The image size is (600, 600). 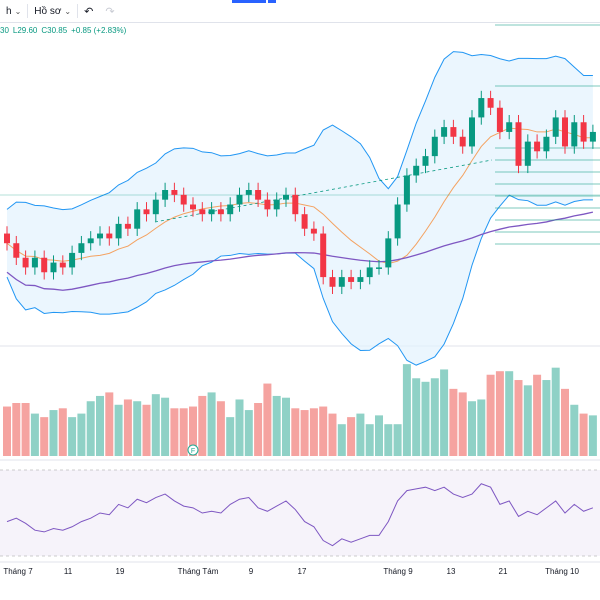 I want to click on time-axis-label: 19, so click(x=120, y=571).